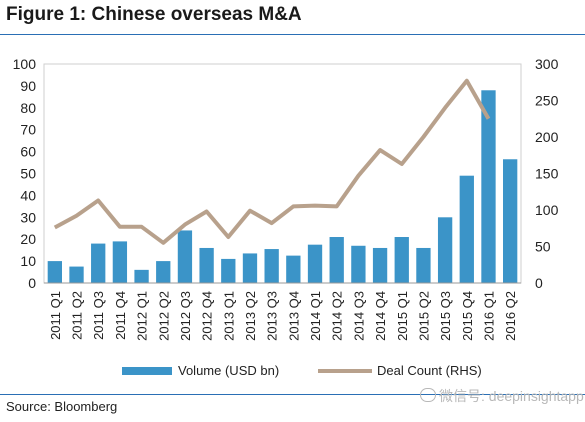  Describe the element at coordinates (358, 316) in the screenshot. I see `x-tick-label: 2014 Q3` at that location.